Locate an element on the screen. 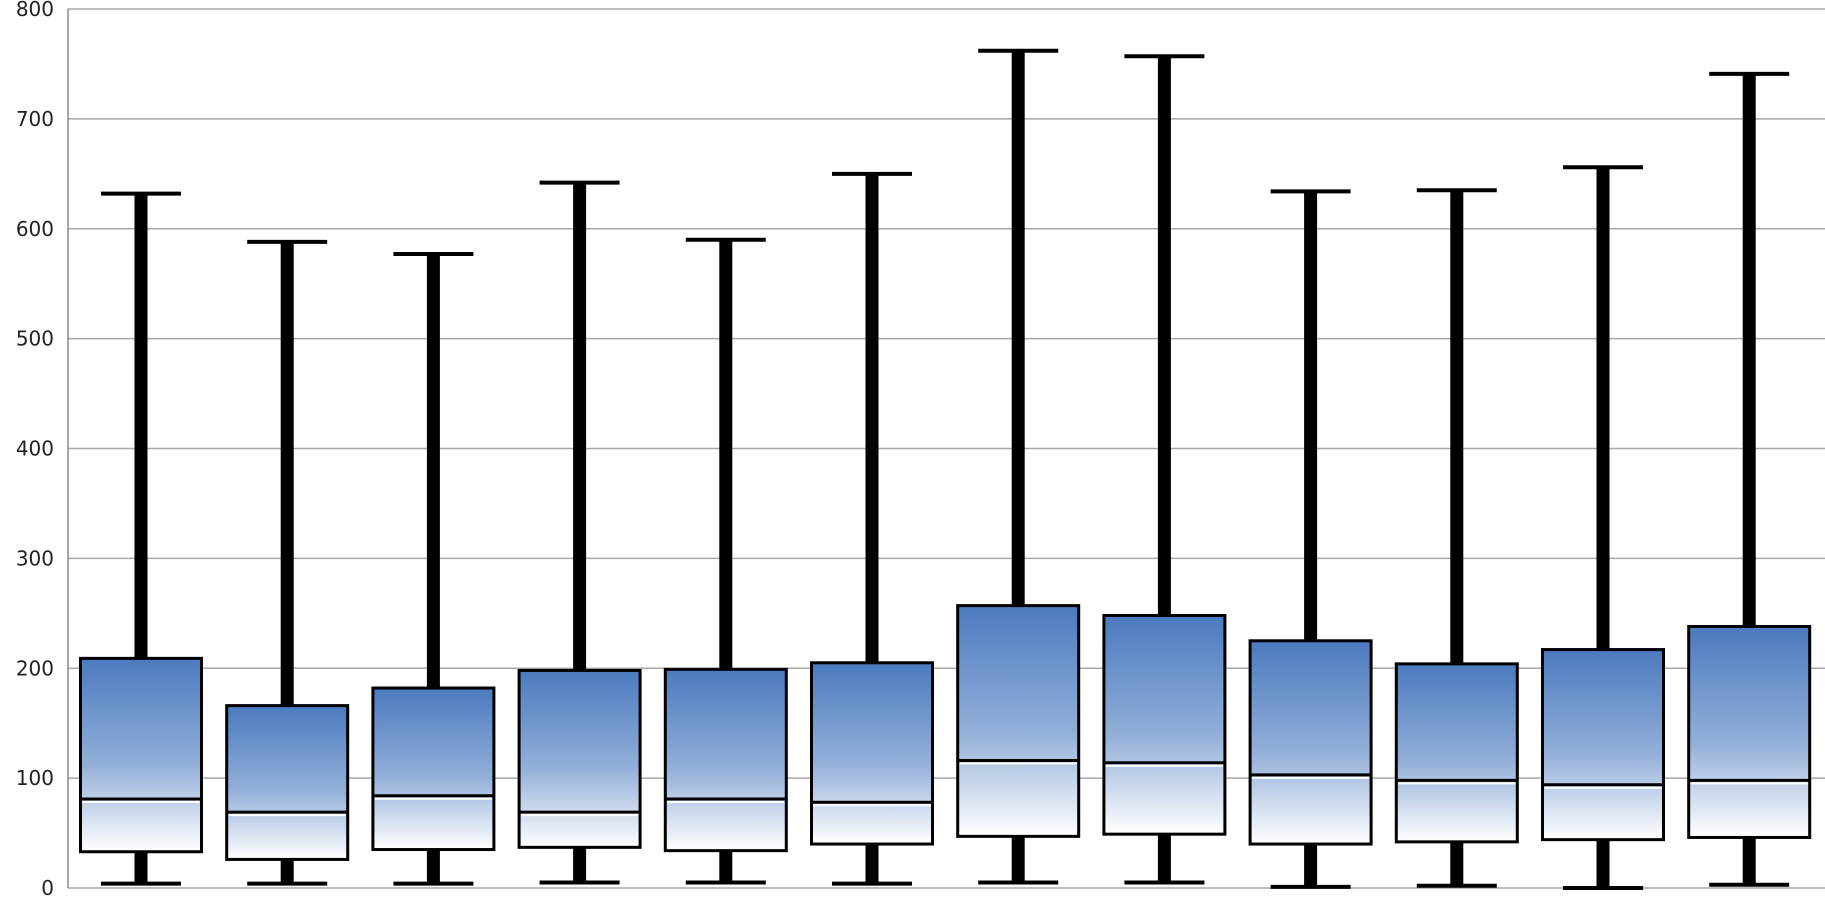 This screenshot has width=1825, height=901. y-axis-tick-labels: 0 100 200 300 400 500 600 700 800 is located at coordinates (35, 450).